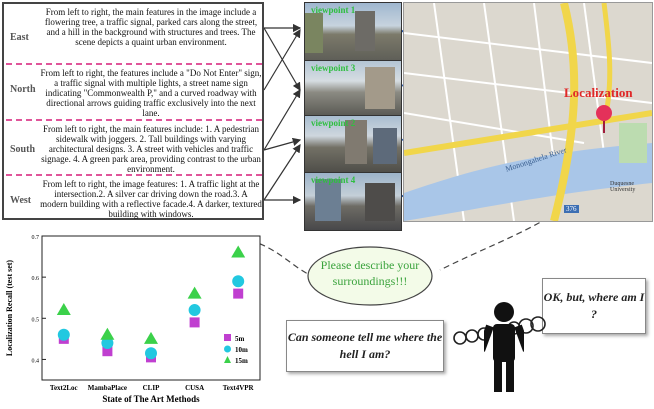  What do you see at coordinates (571, 209) in the screenshot?
I see `route-shield: 376` at bounding box center [571, 209].